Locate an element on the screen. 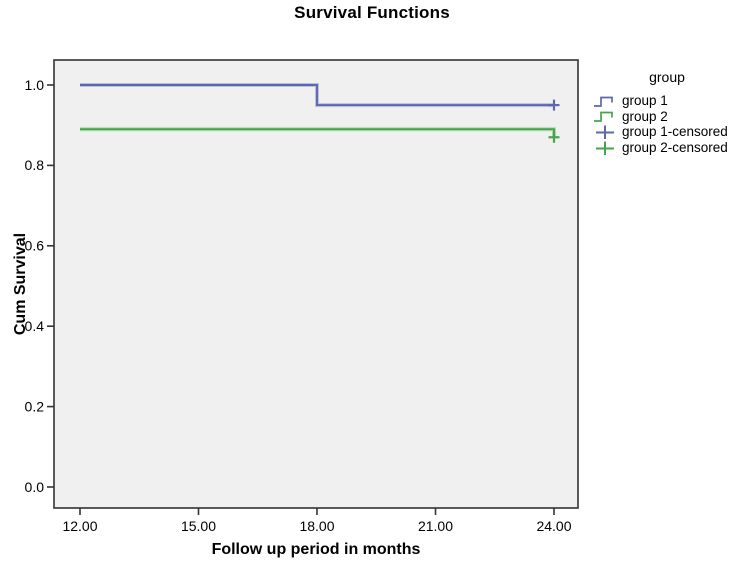 The width and height of the screenshot is (744, 572). x-tick-label: 24.00 is located at coordinates (553, 526).